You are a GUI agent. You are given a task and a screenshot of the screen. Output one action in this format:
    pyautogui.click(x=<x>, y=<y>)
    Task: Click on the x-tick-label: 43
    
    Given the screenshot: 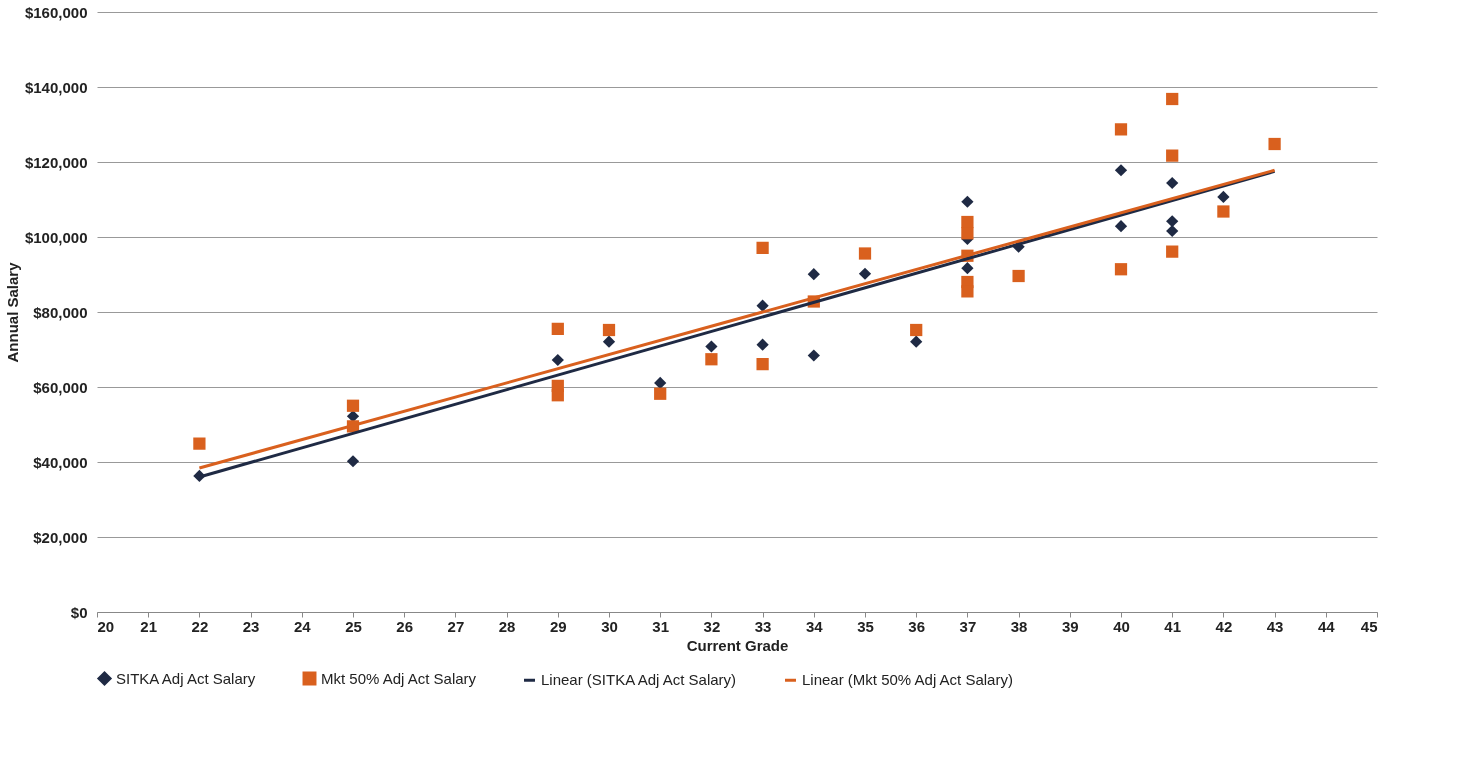 What is the action you would take?
    pyautogui.click(x=1275, y=626)
    